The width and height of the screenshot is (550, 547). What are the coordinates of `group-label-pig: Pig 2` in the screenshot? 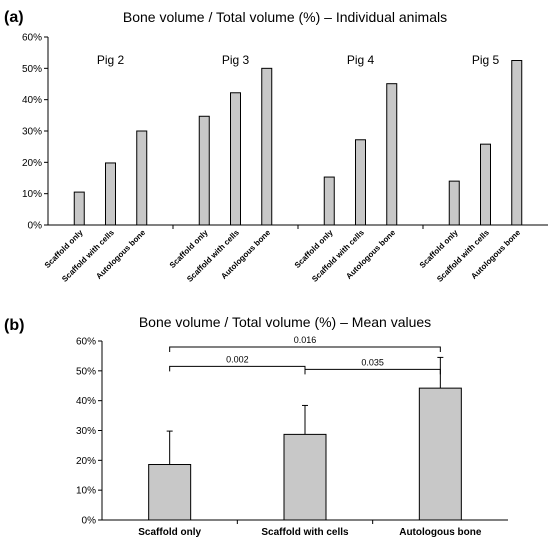 It's located at (111, 60).